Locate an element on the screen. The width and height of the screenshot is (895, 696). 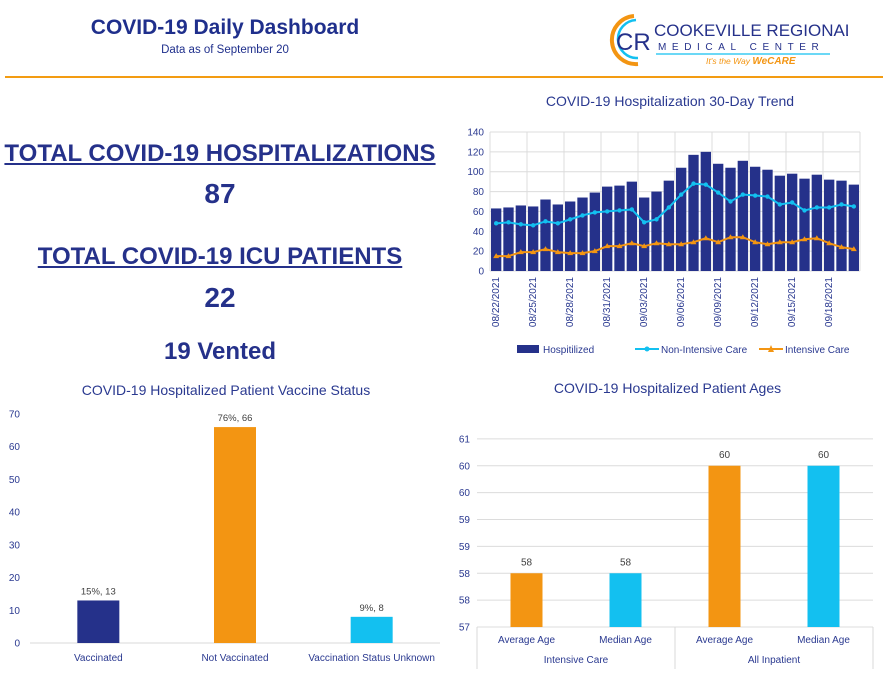
logo-tagline-brand: WeCARE is located at coordinates (773, 61).